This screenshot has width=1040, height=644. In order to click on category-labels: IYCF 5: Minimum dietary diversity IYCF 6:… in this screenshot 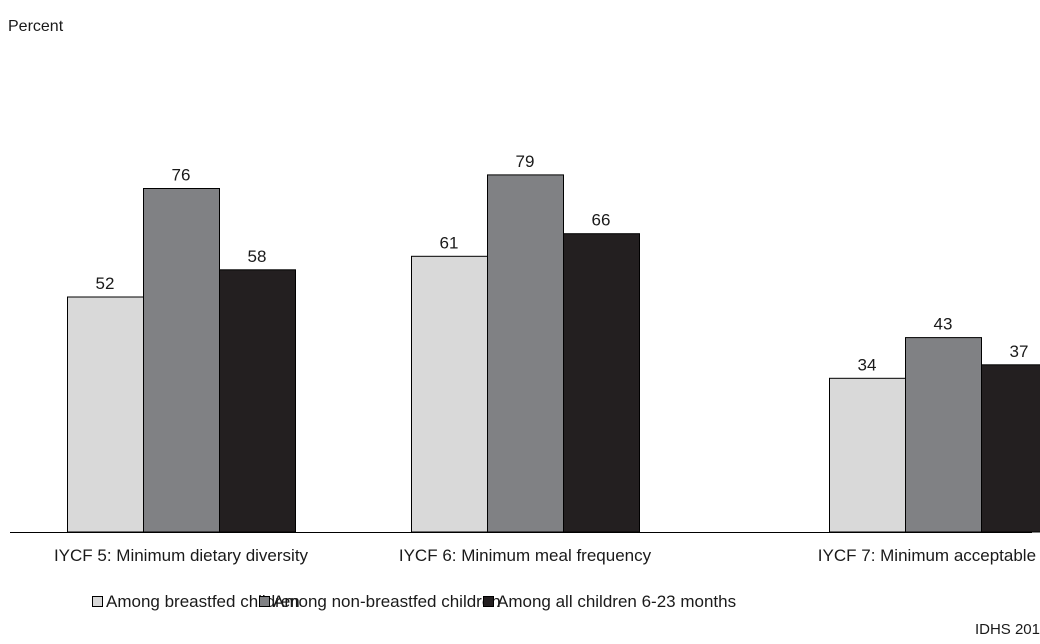, I will do `click(547, 555)`.